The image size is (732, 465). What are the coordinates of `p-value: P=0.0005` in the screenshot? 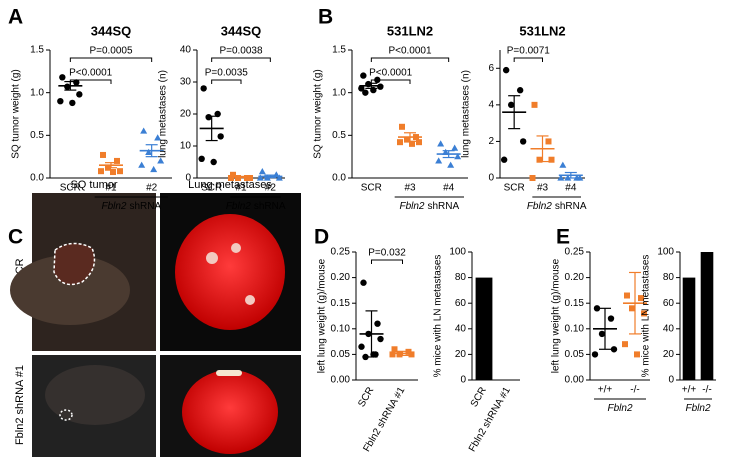 It's located at (111, 51).